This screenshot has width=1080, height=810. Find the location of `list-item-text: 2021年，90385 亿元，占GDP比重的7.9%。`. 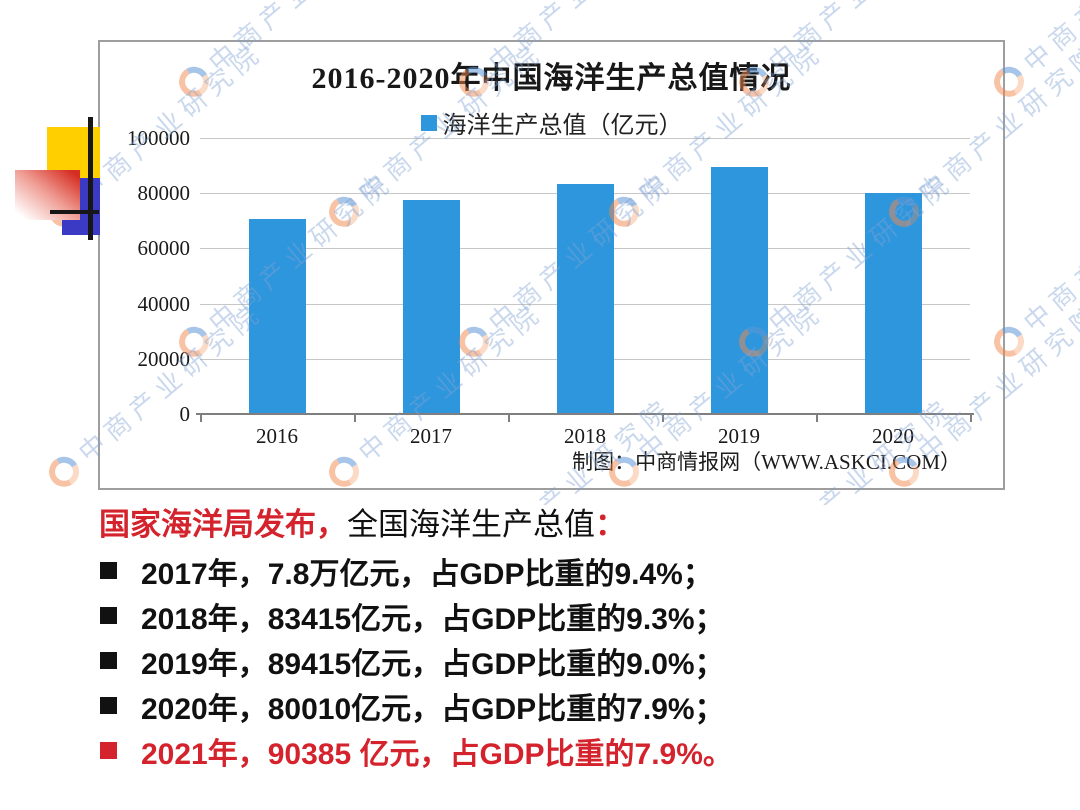

list-item-text: 2021年，90385 亿元，占GDP比重的7.9%。 is located at coordinates (437, 754).